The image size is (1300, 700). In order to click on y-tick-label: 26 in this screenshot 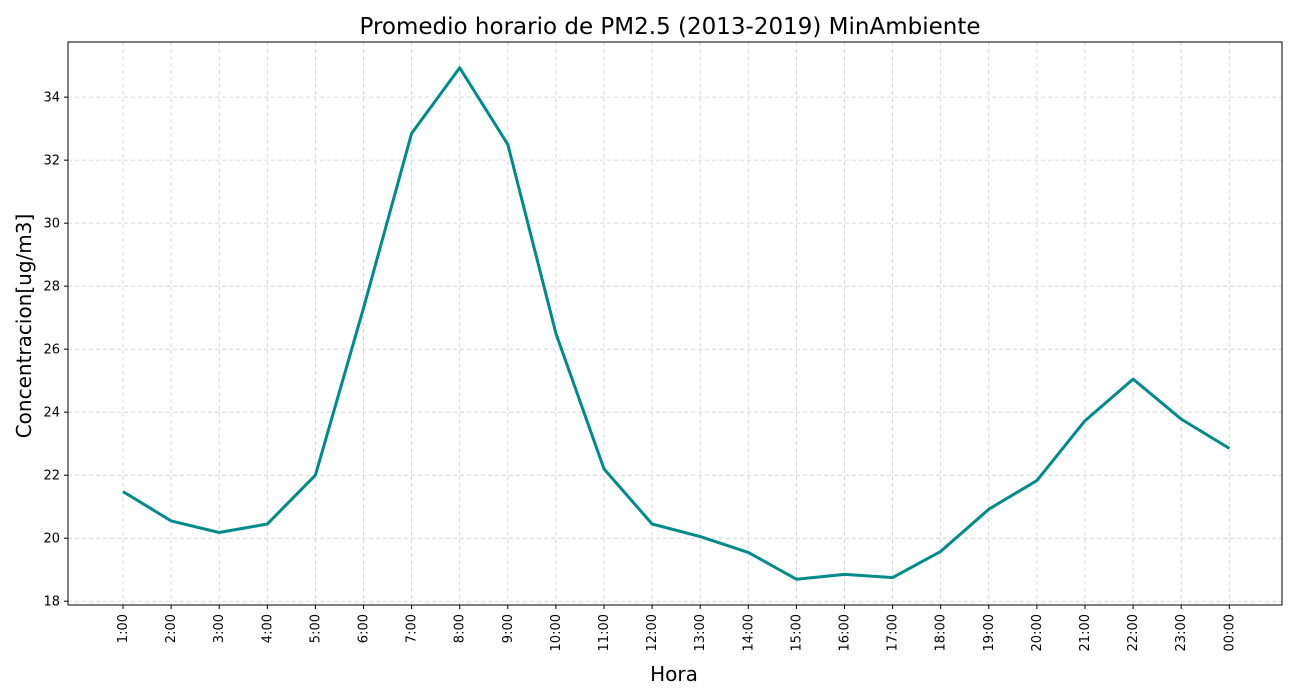, I will do `click(51, 350)`.